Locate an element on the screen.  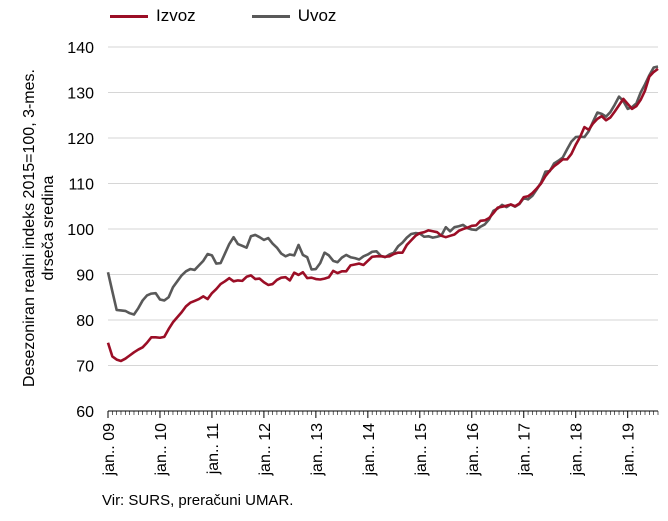
y-tick-label-60: 60 is located at coordinates (85, 412).